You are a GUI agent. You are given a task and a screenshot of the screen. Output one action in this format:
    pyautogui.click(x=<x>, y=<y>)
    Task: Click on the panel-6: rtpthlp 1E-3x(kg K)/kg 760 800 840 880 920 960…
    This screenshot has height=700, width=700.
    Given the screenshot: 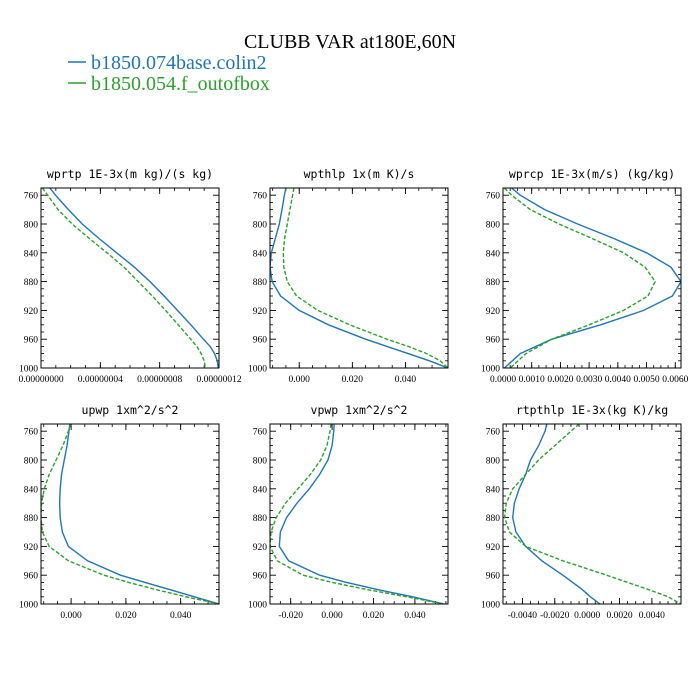 What is the action you would take?
    pyautogui.click(x=581, y=512)
    